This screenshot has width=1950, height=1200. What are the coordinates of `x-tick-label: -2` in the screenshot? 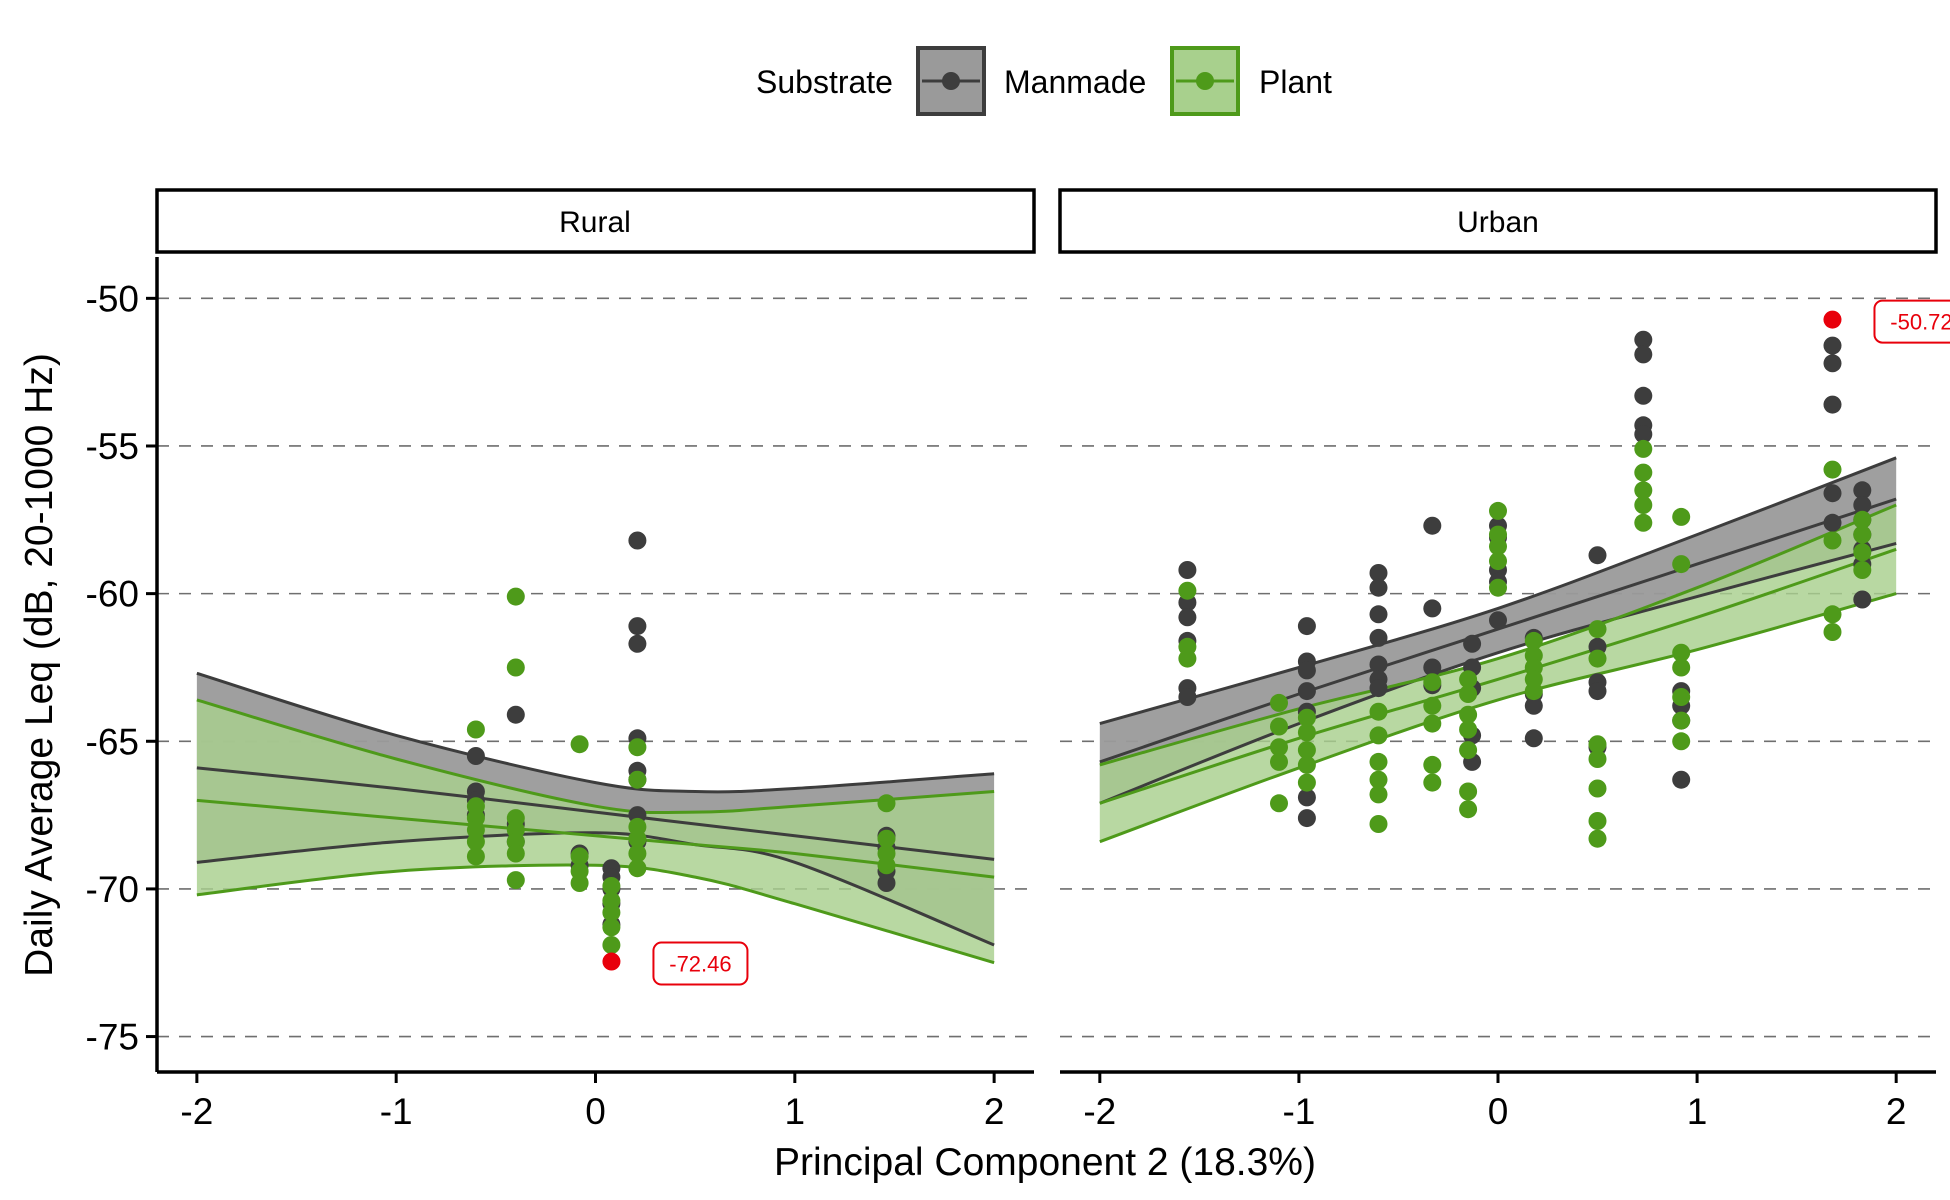 It's located at (1099, 1111).